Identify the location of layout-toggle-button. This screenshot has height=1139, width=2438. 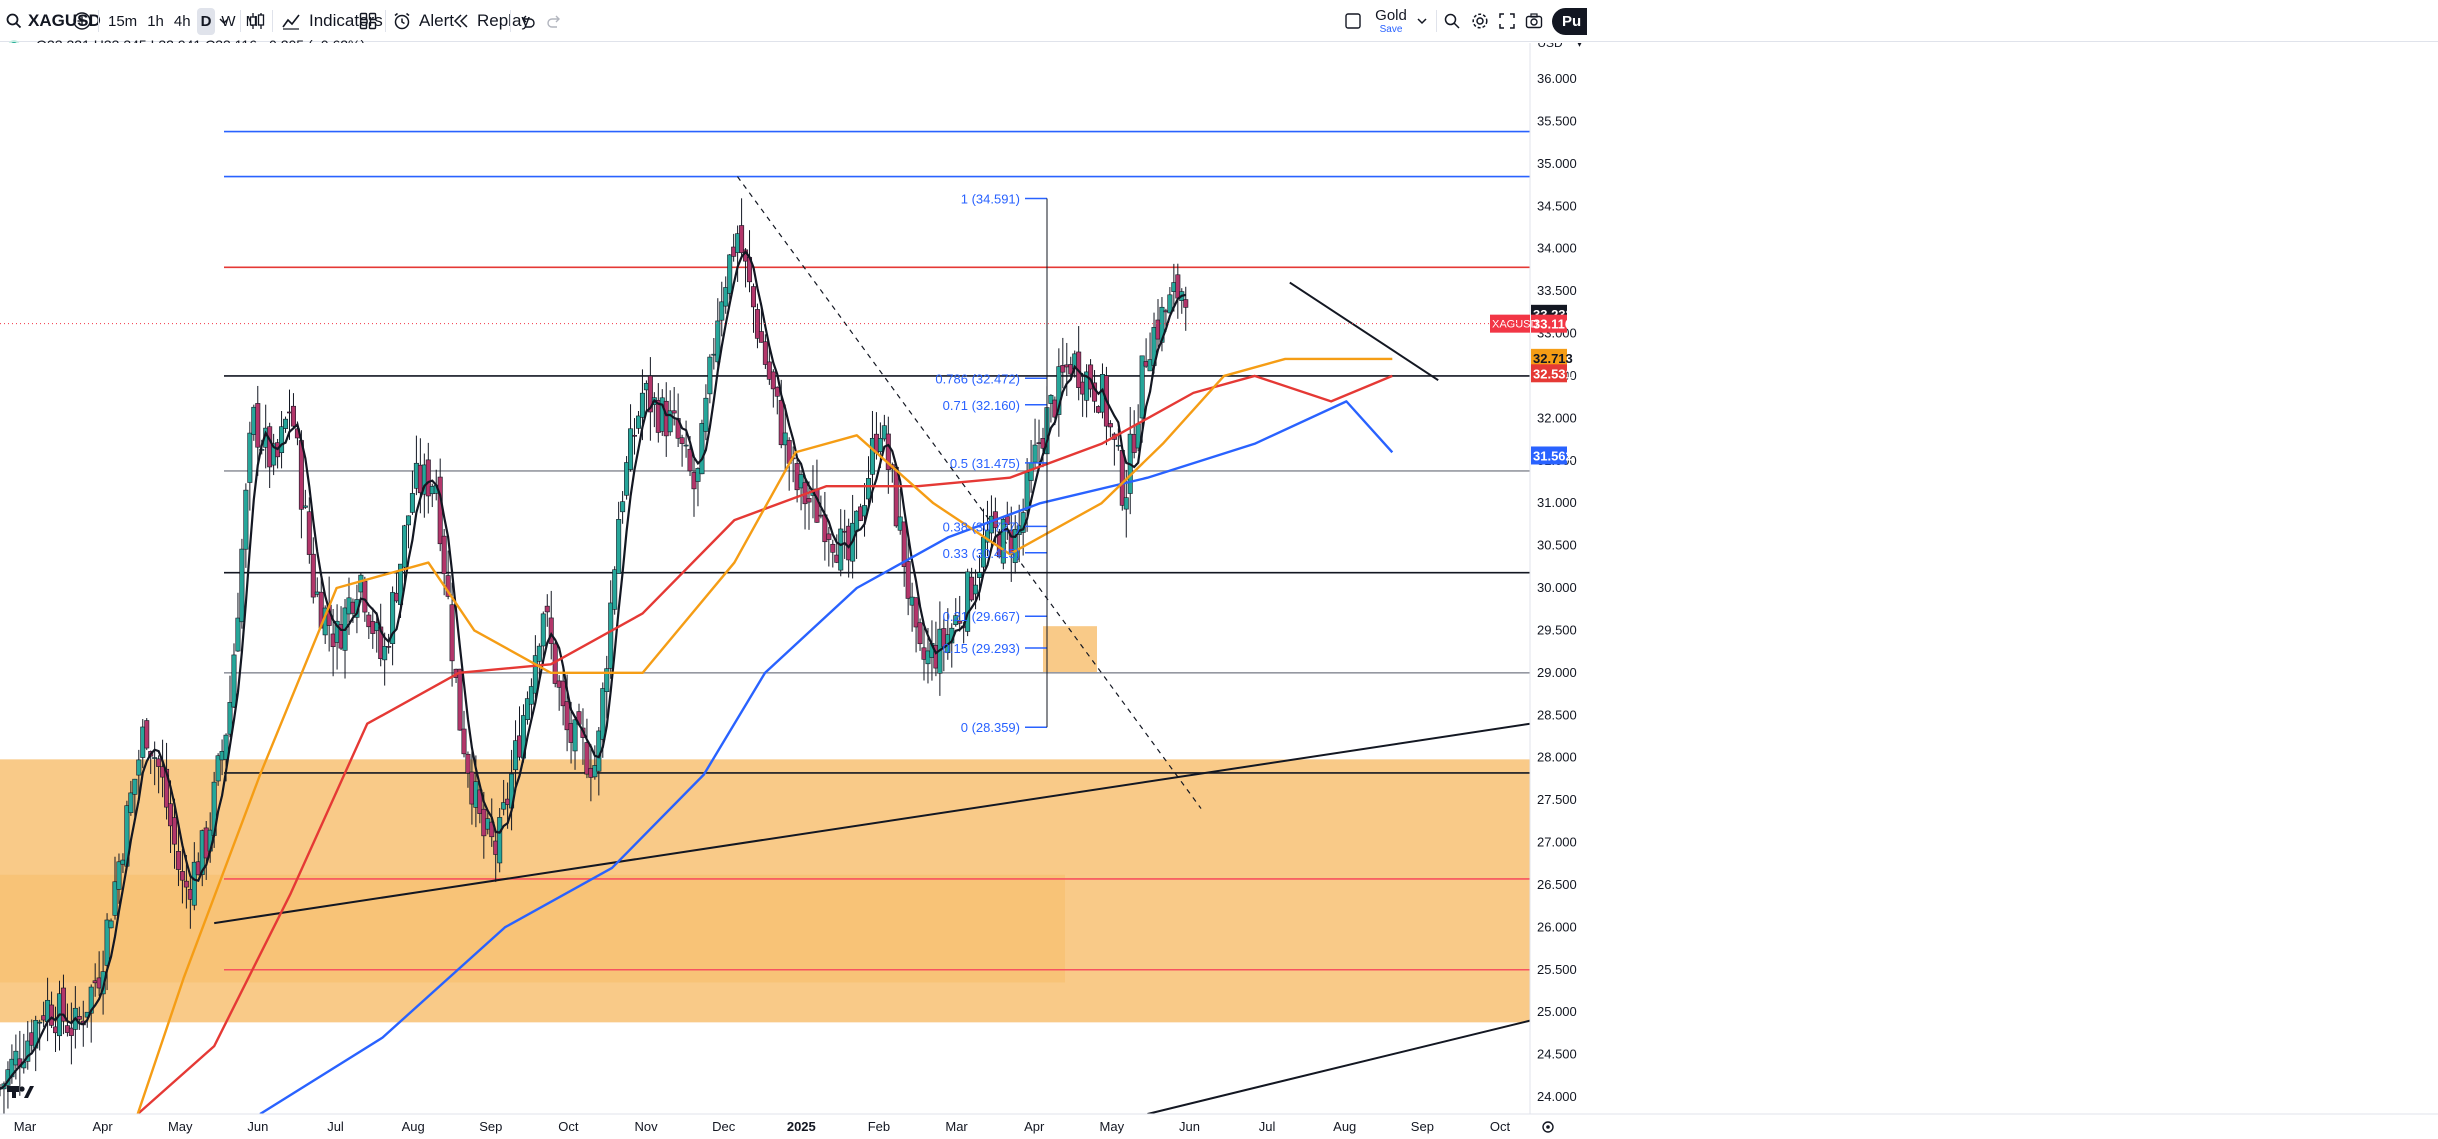
(1353, 21).